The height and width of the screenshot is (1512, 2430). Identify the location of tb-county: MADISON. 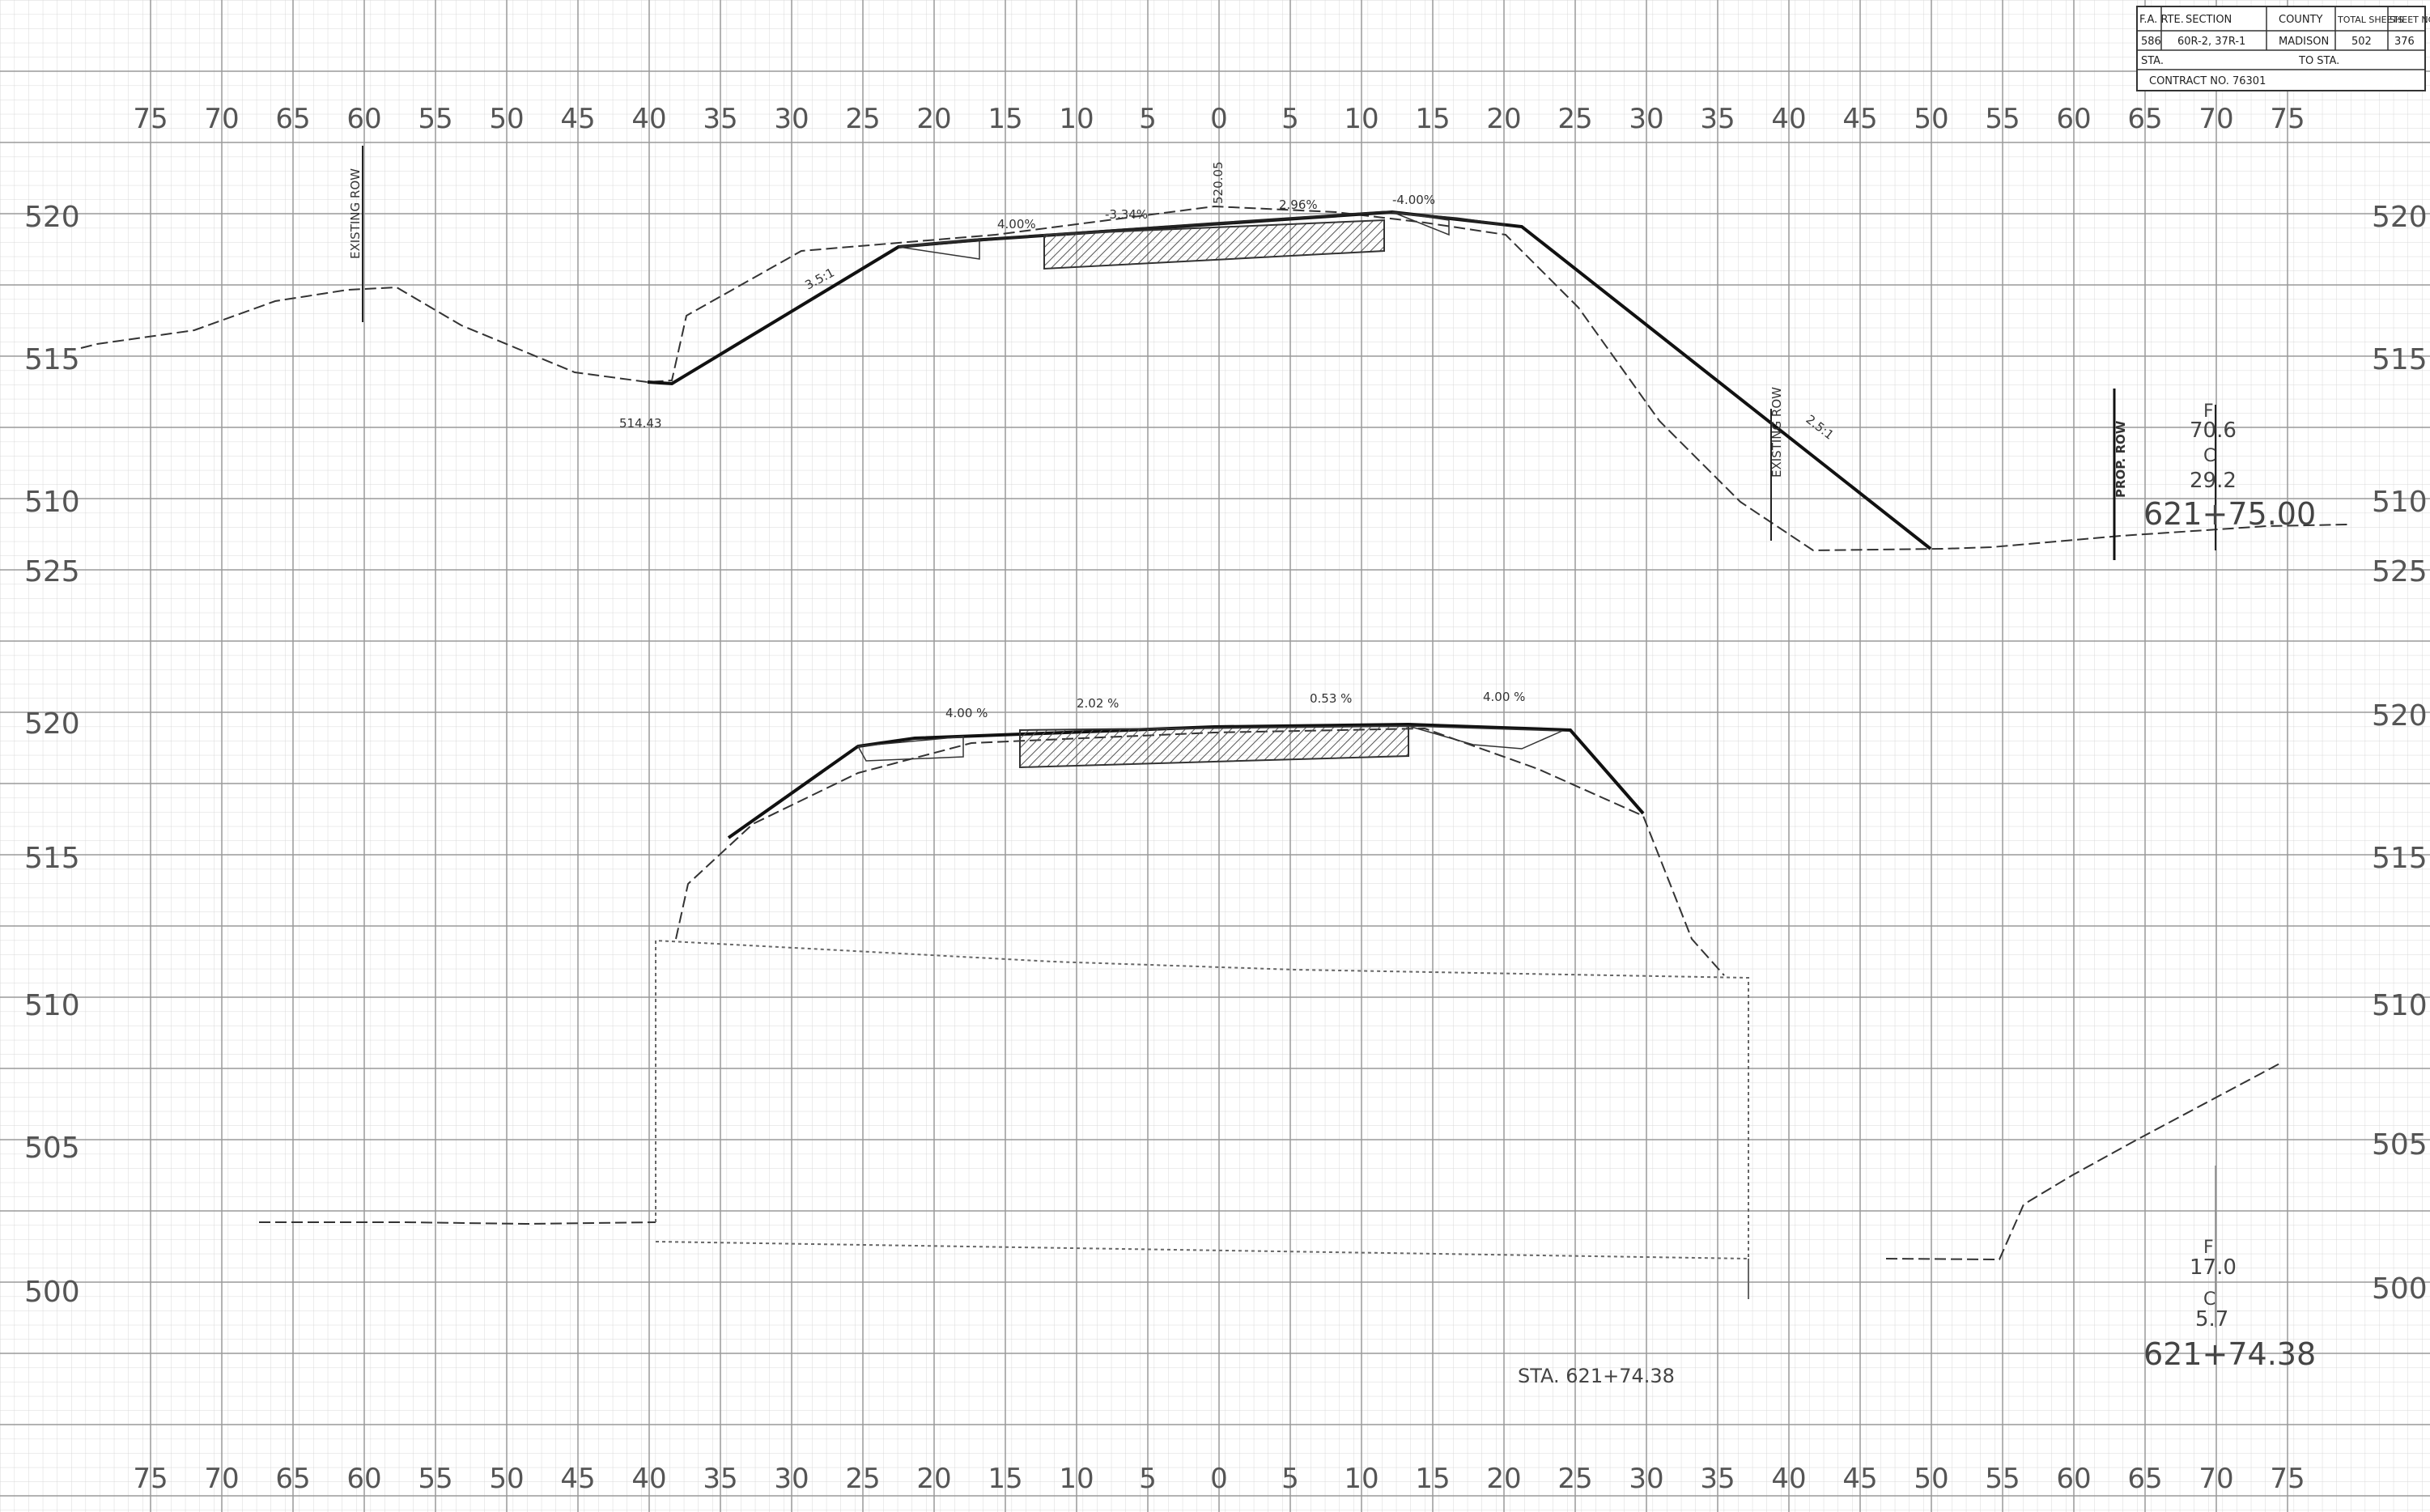
(2304, 42).